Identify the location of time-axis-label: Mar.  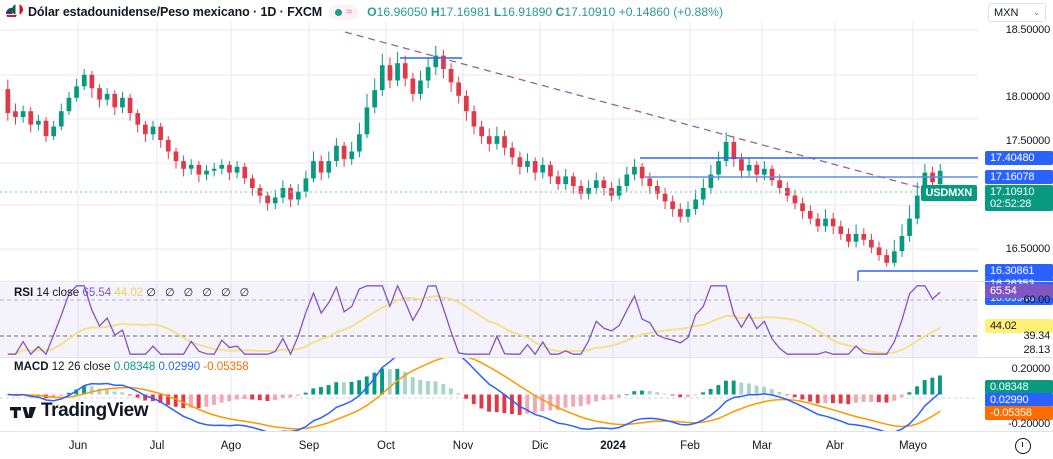
(762, 446).